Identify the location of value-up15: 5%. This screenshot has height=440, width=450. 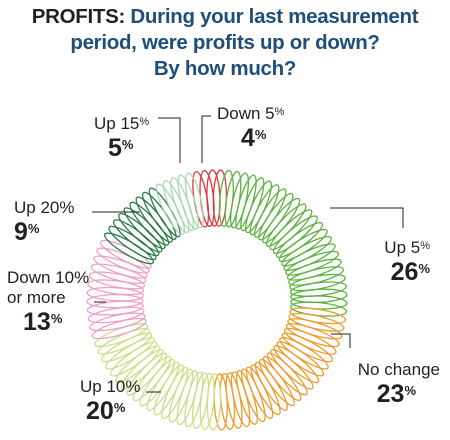
(121, 148).